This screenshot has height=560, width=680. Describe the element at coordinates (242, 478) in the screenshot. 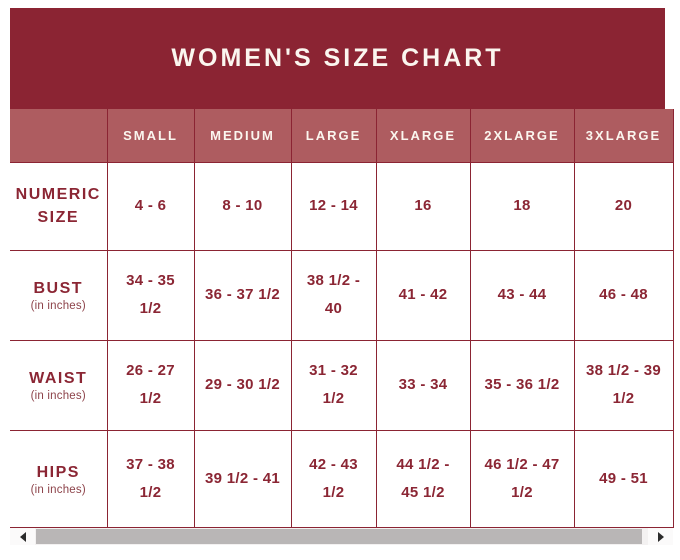

I see `value-cell: 39 1/2 - 41` at that location.